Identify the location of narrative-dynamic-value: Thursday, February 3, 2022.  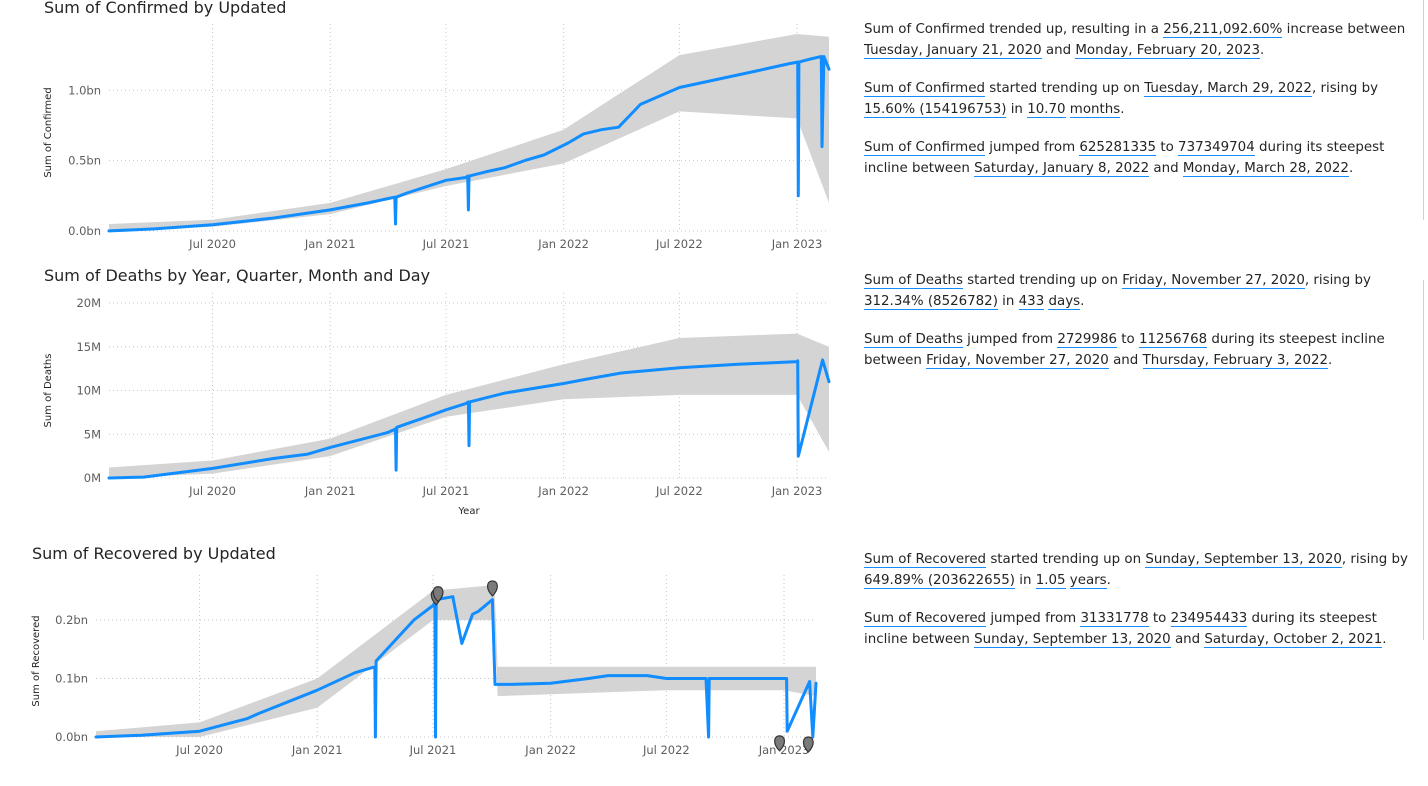
(1235, 360).